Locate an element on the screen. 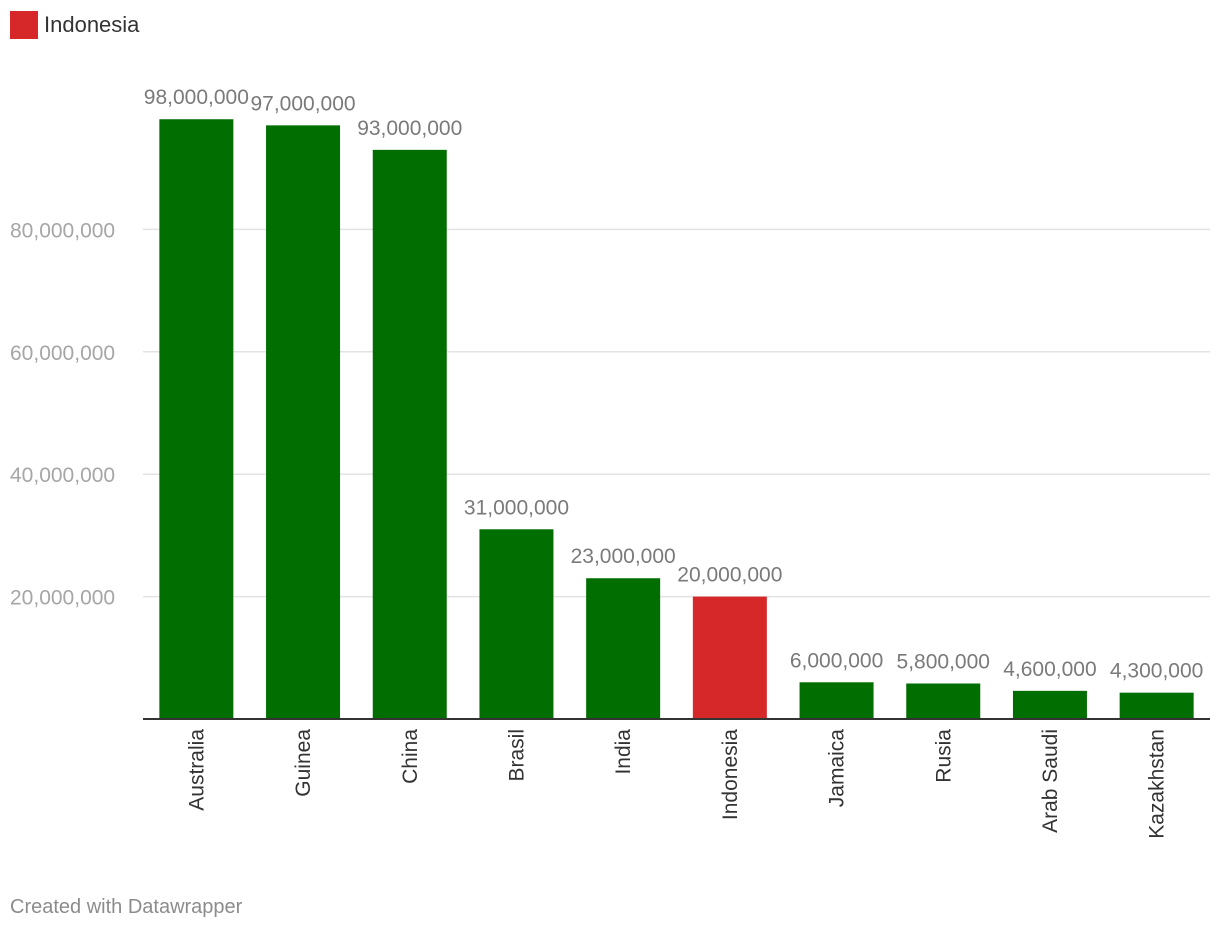  x-tick-label: Arab Saudi is located at coordinates (1050, 781).